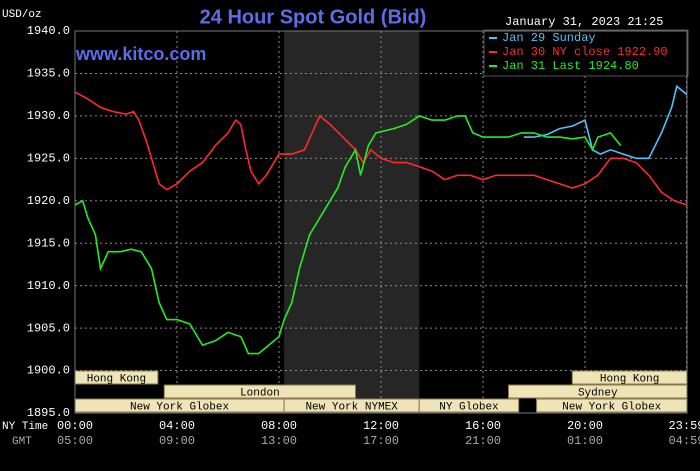  Describe the element at coordinates (584, 22) in the screenshot. I see `timestamp: January 31, 2023 21:25` at that location.